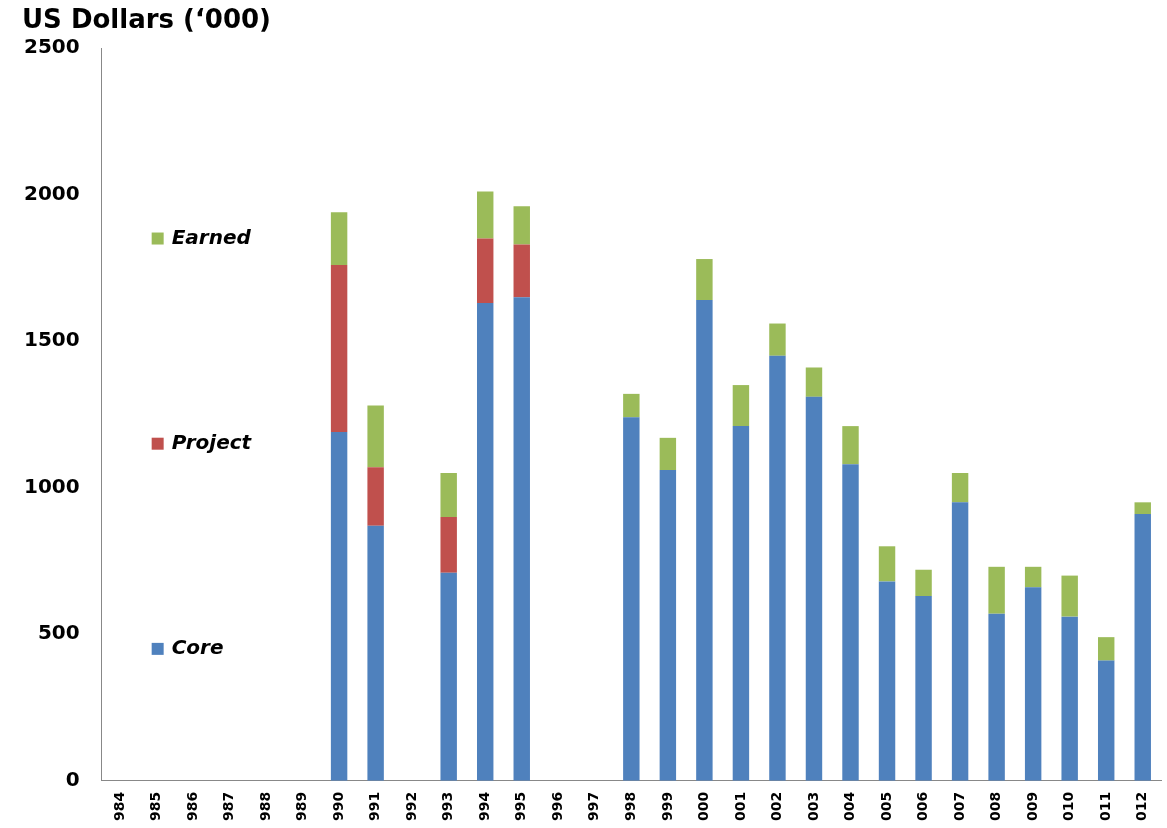 The width and height of the screenshot is (1167, 828). I want to click on x-tick-label: 999, so click(666, 806).